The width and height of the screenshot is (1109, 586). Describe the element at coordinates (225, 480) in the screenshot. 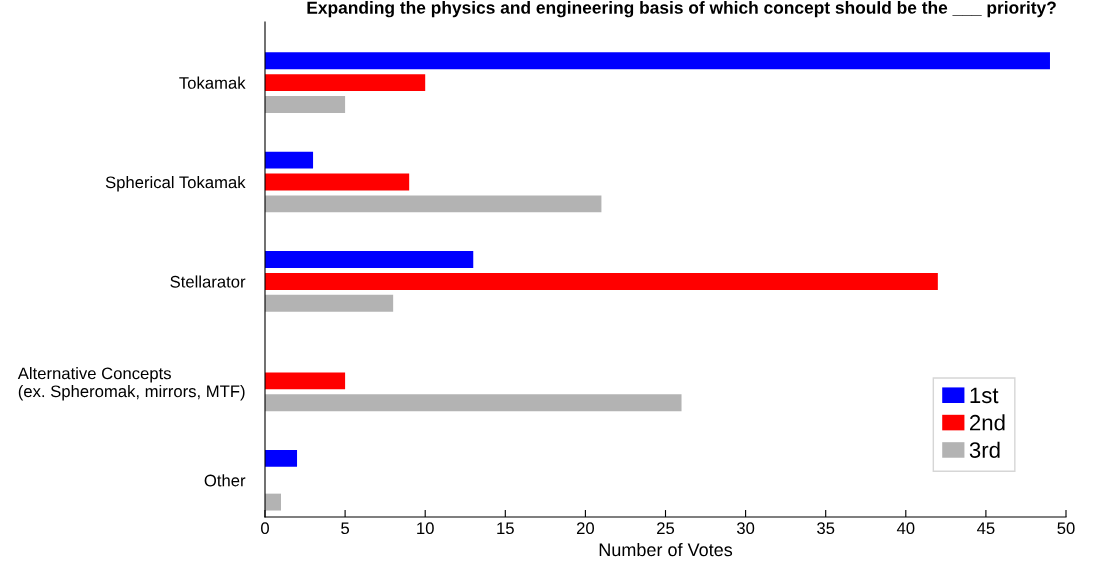

I see `y-tick-label: Other` at that location.